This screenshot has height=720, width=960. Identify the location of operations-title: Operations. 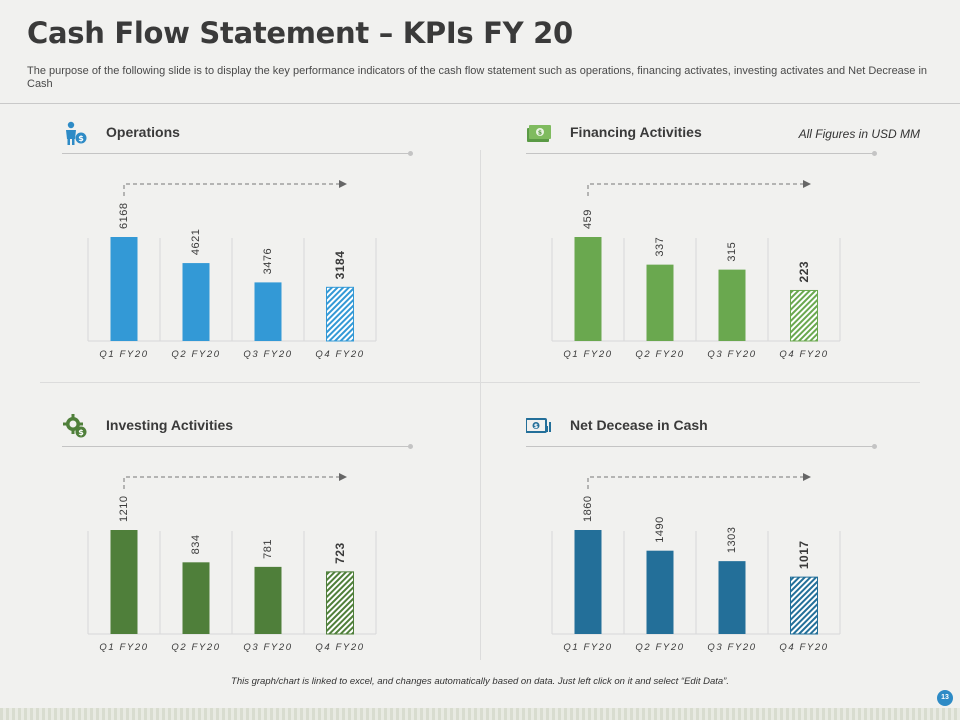
(143, 132).